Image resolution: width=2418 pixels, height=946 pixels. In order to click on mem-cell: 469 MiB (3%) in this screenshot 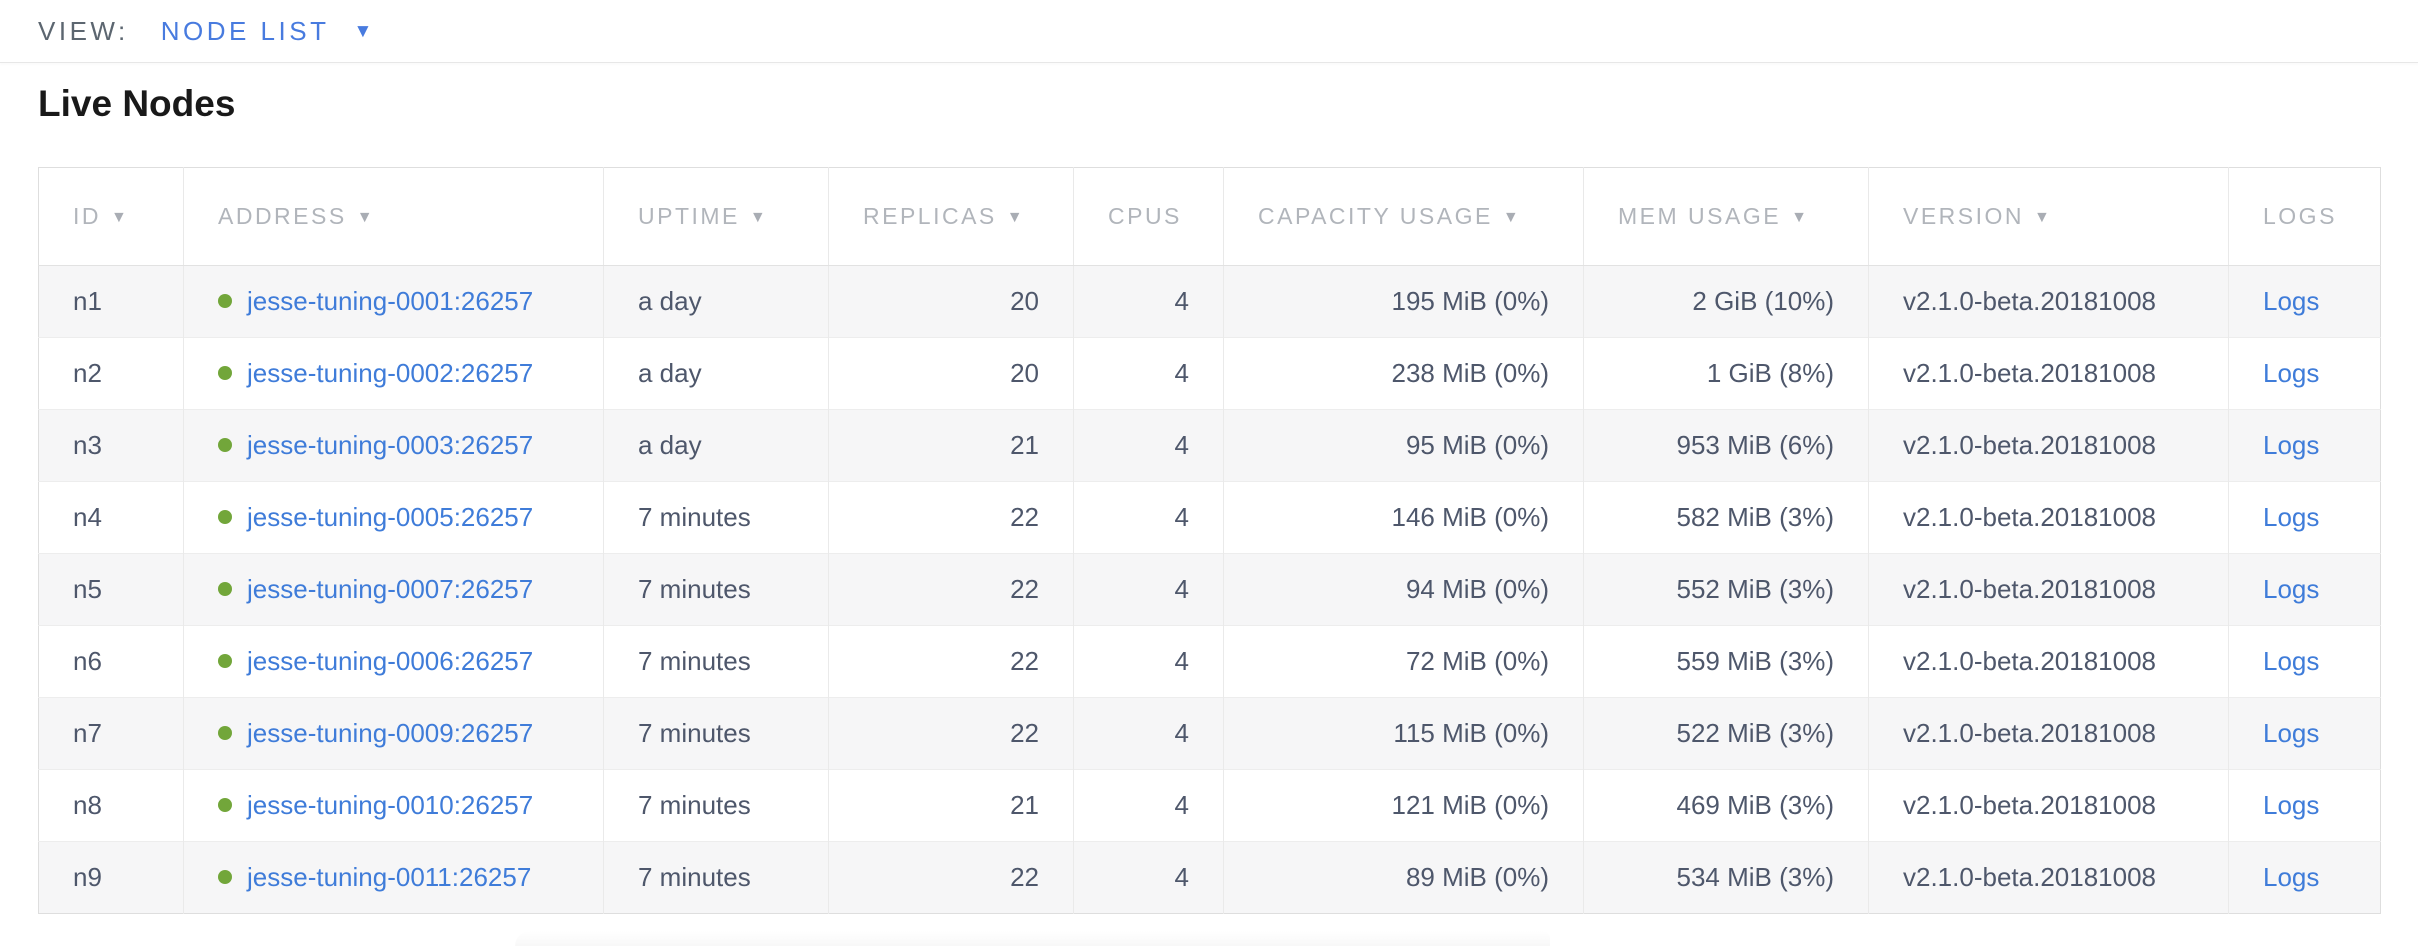, I will do `click(1726, 805)`.